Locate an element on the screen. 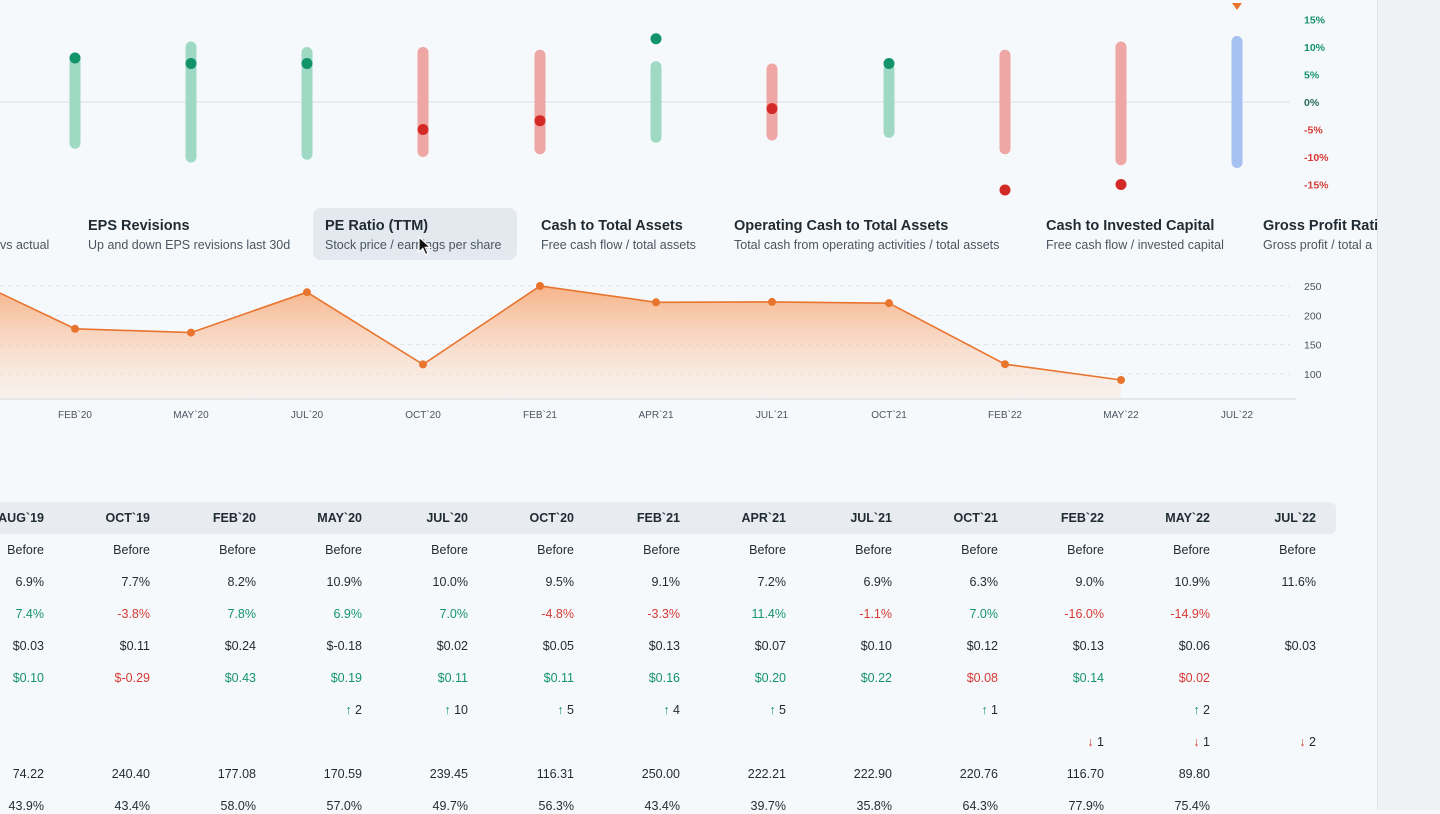 The image size is (1440, 814). column-header: MAY`22 is located at coordinates (1187, 518).